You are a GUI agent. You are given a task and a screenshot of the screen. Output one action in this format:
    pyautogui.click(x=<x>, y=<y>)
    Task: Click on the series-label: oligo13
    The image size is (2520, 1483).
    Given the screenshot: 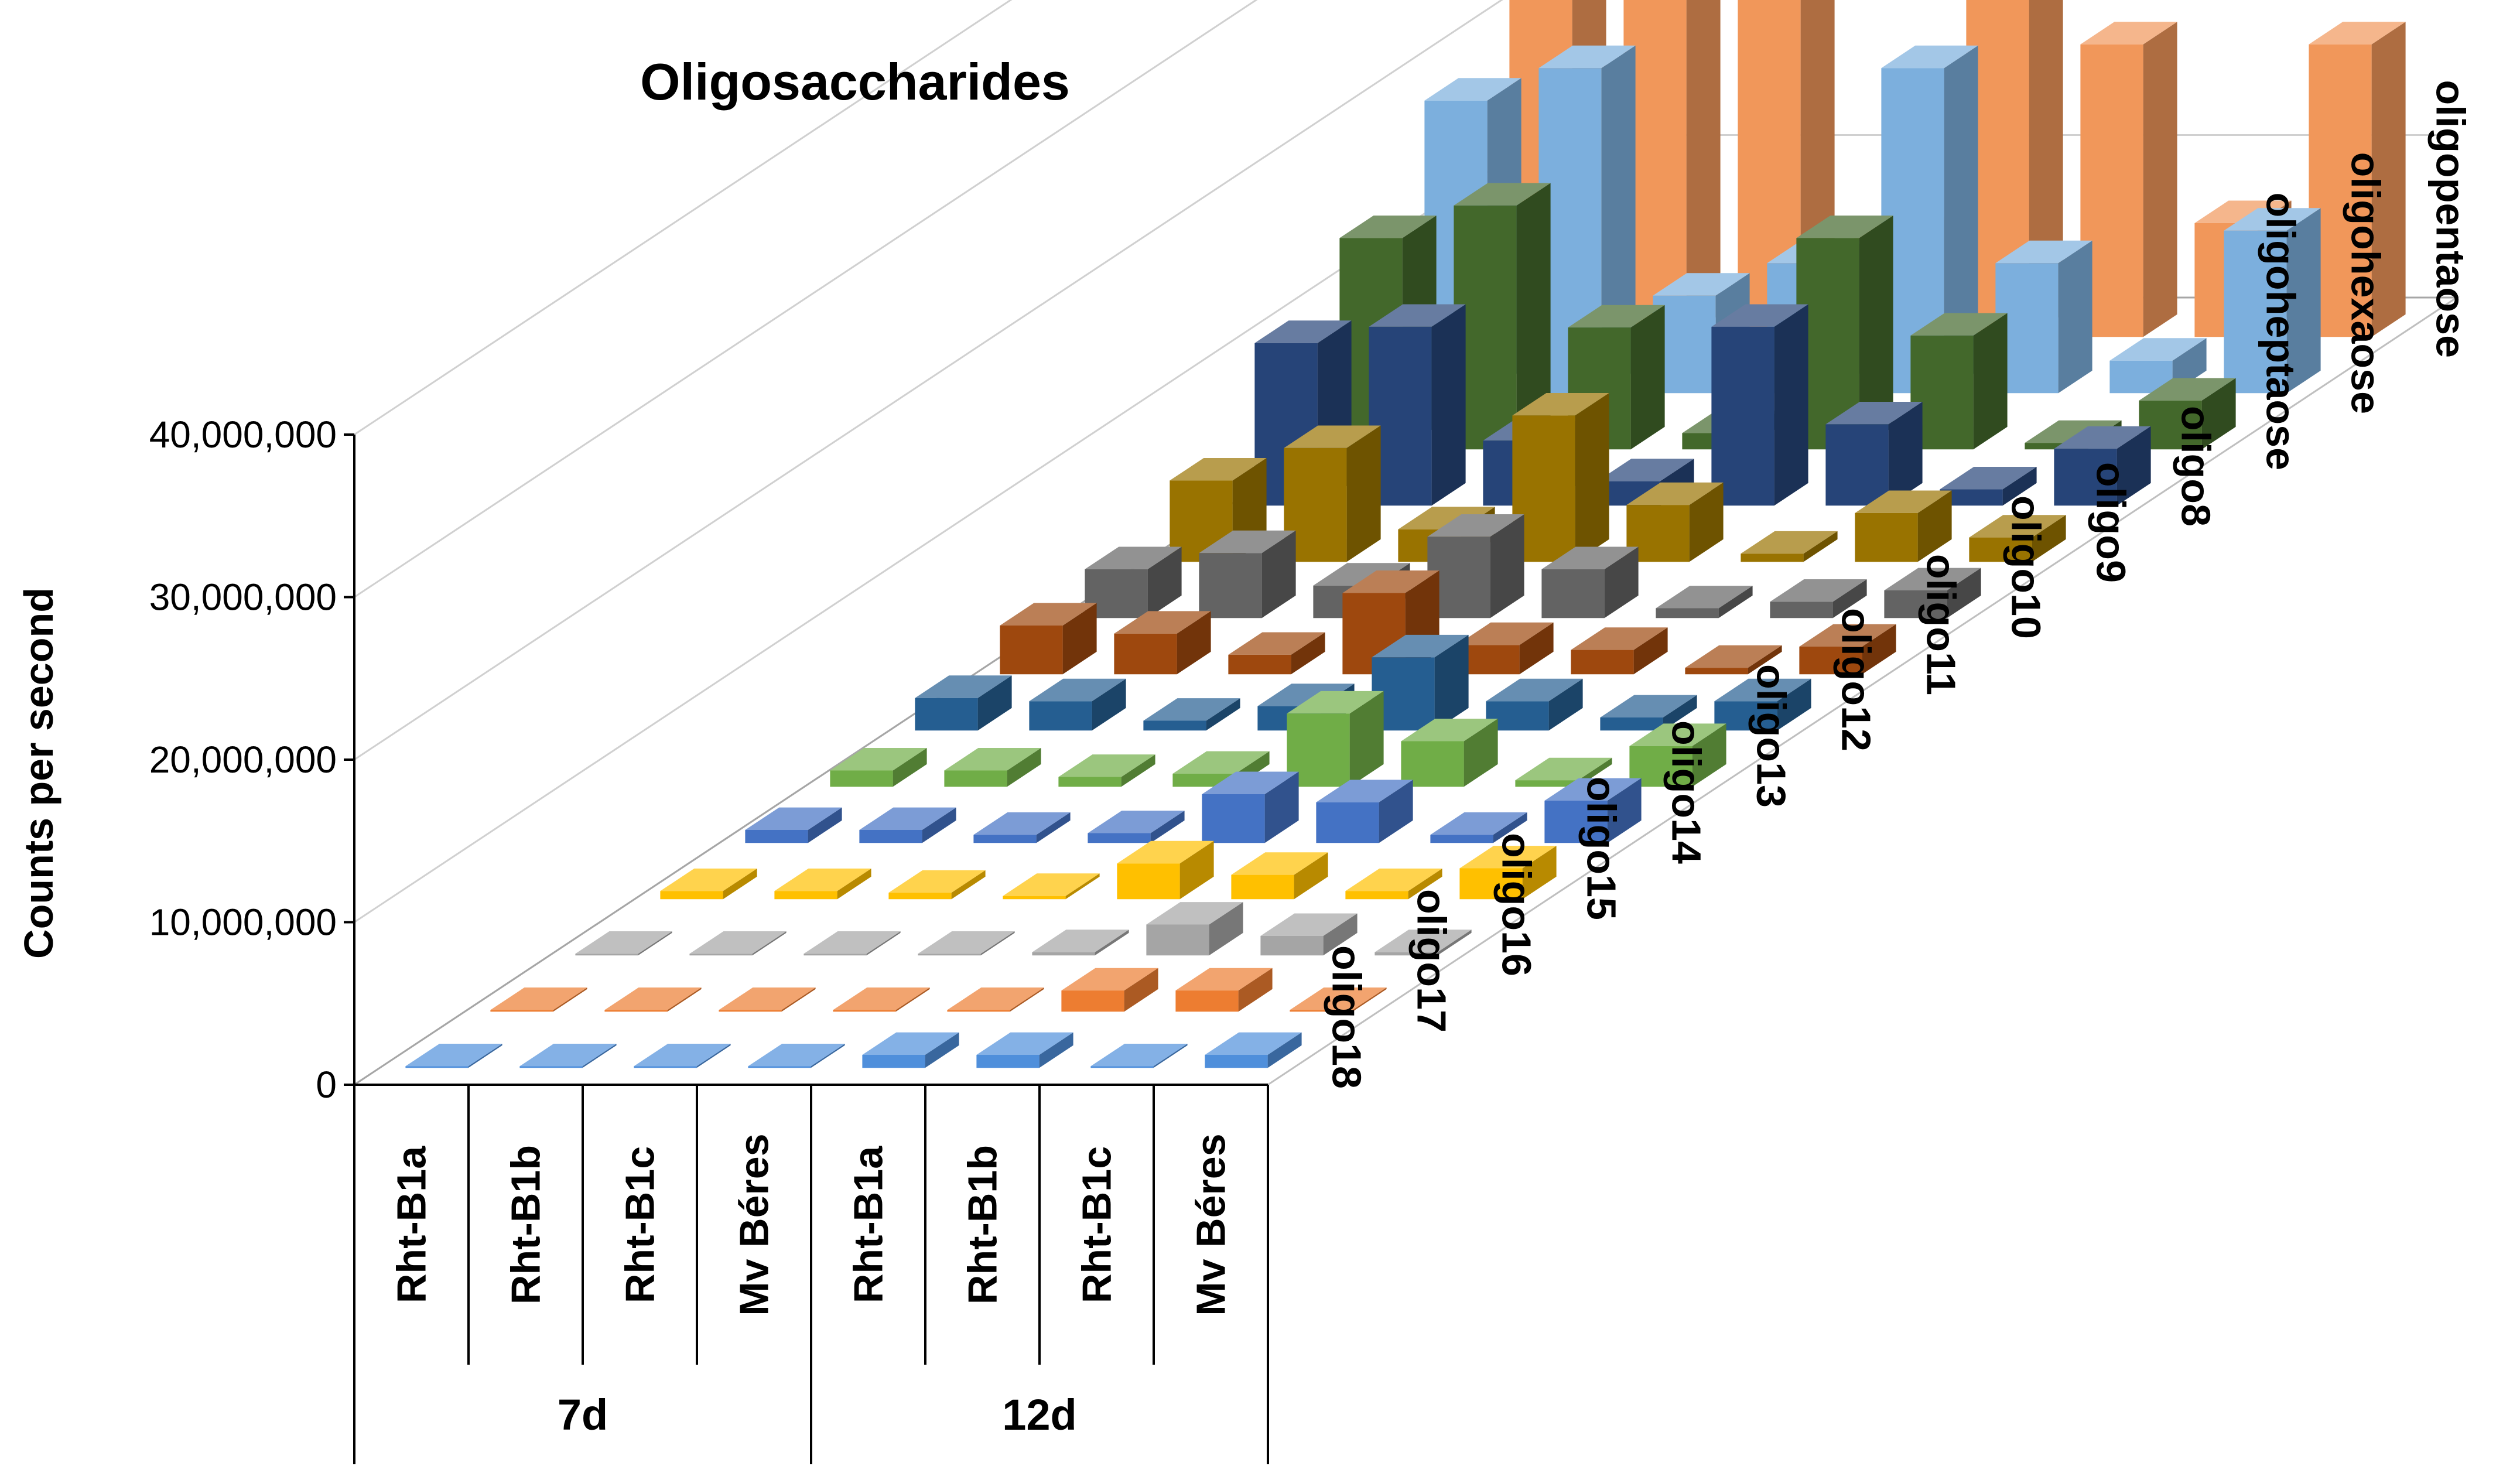 What is the action you would take?
    pyautogui.click(x=1771, y=736)
    